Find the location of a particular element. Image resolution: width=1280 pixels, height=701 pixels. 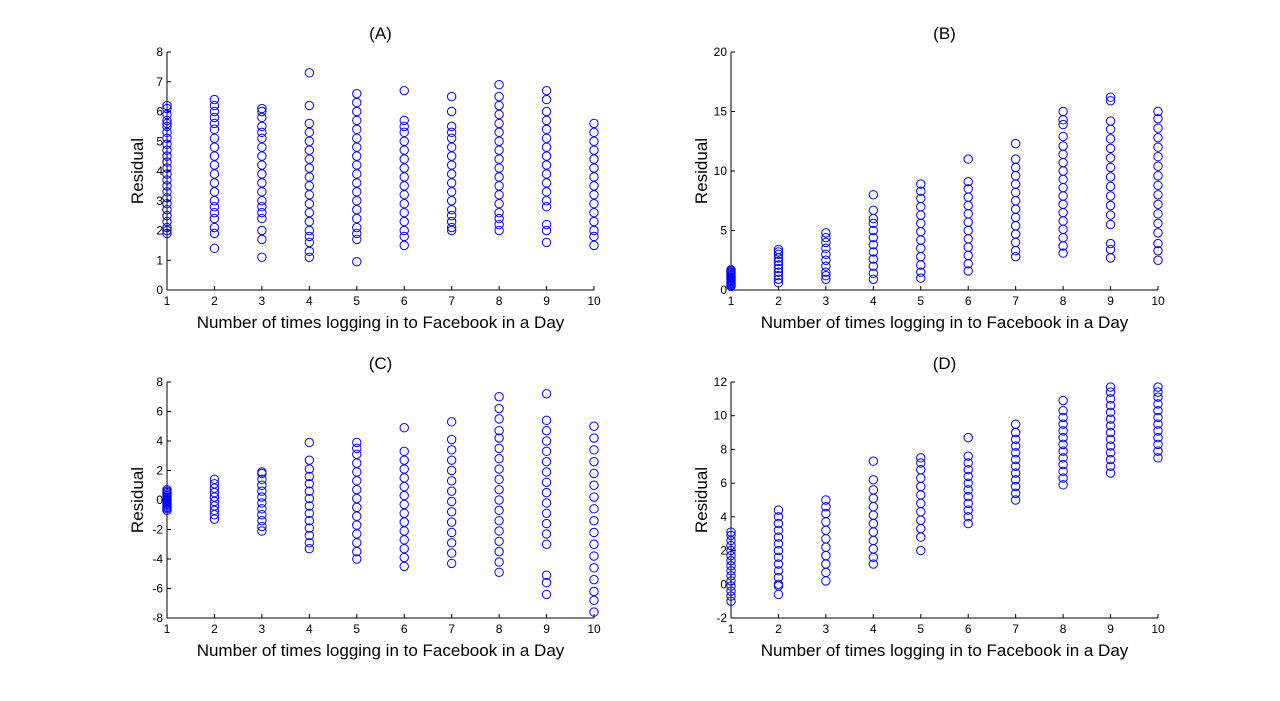

x-tick-label: 8 is located at coordinates (499, 629).